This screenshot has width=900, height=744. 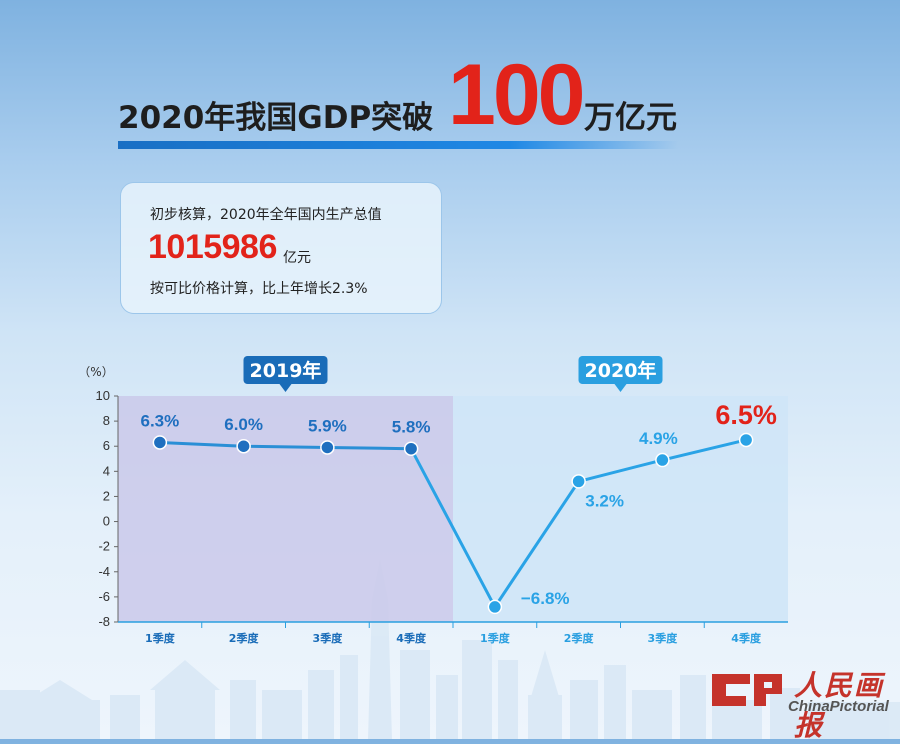 I want to click on headline-underline, so click(x=398, y=145).